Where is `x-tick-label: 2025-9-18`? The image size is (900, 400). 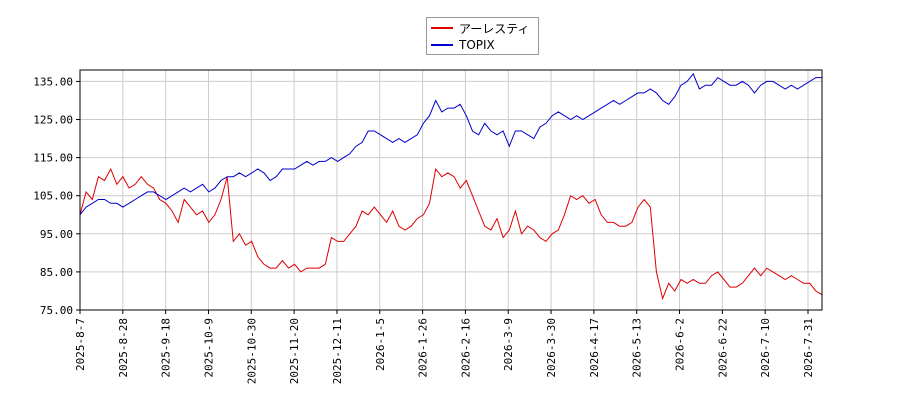 x-tick-label: 2025-9-18 is located at coordinates (166, 348).